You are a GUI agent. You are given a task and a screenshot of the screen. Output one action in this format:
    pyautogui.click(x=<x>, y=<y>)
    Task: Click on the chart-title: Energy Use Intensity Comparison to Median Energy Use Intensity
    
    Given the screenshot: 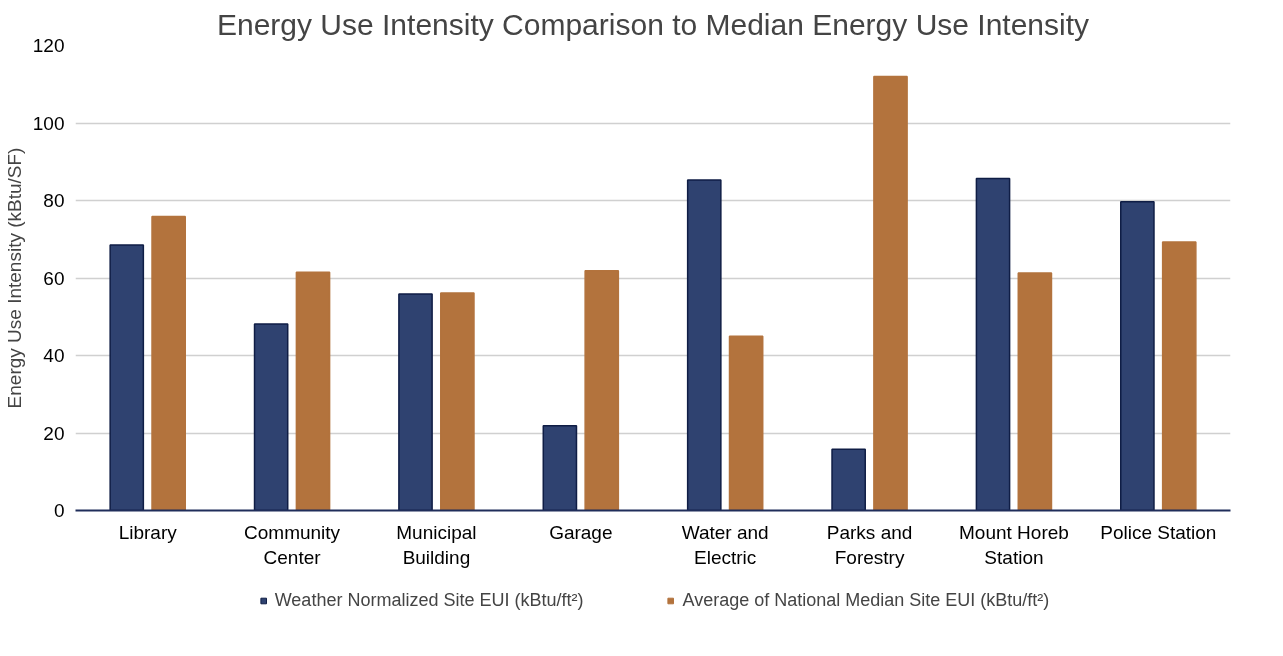 What is the action you would take?
    pyautogui.click(x=653, y=24)
    